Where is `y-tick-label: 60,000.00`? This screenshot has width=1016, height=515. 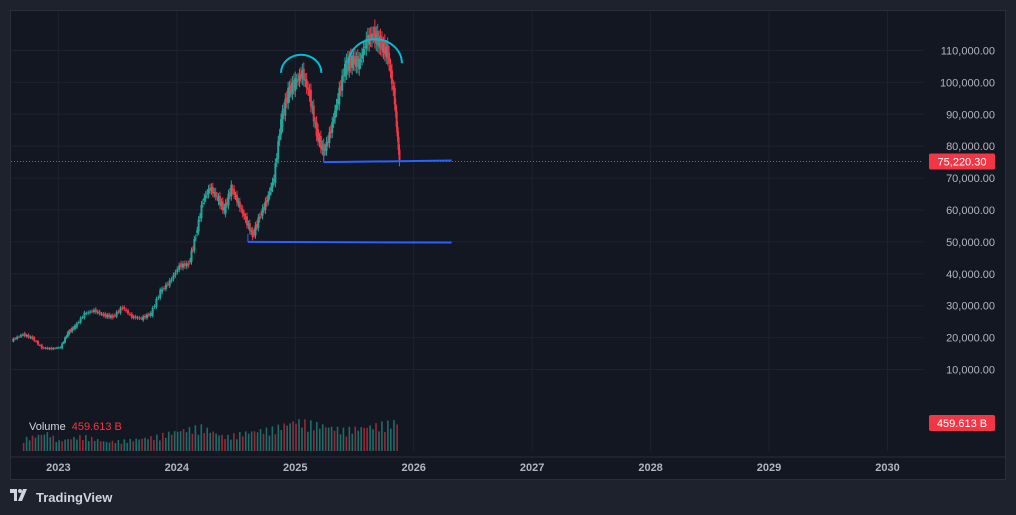 y-tick-label: 60,000.00 is located at coordinates (970, 211).